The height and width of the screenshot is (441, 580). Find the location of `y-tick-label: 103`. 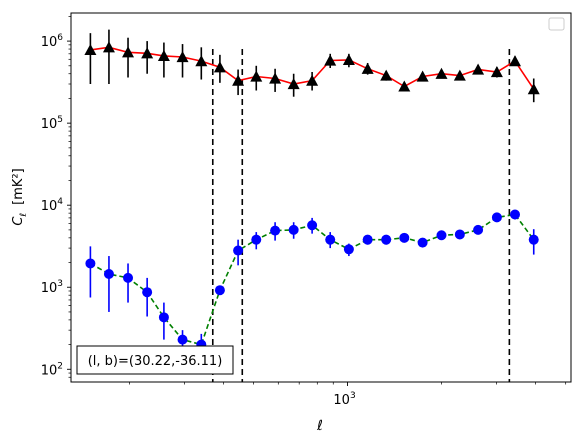

y-tick-label: 103 is located at coordinates (52, 287).